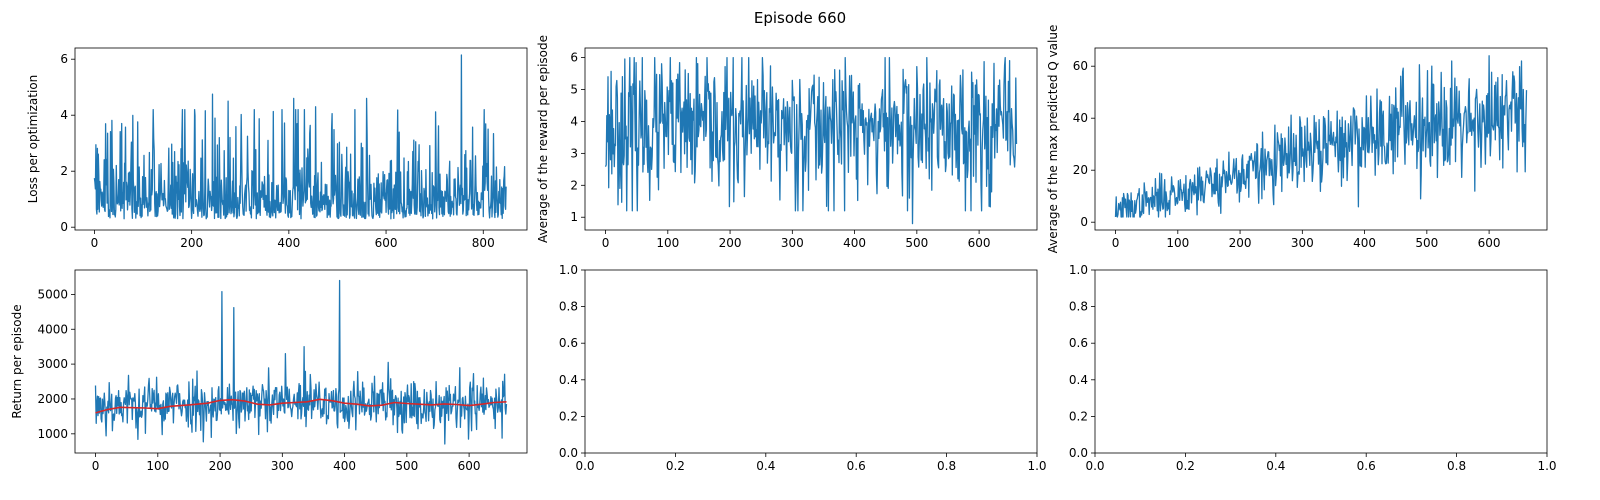 The image size is (1600, 500). What do you see at coordinates (1053, 139) in the screenshot?
I see `y-axis-label: Average of the max predicted Q value` at bounding box center [1053, 139].